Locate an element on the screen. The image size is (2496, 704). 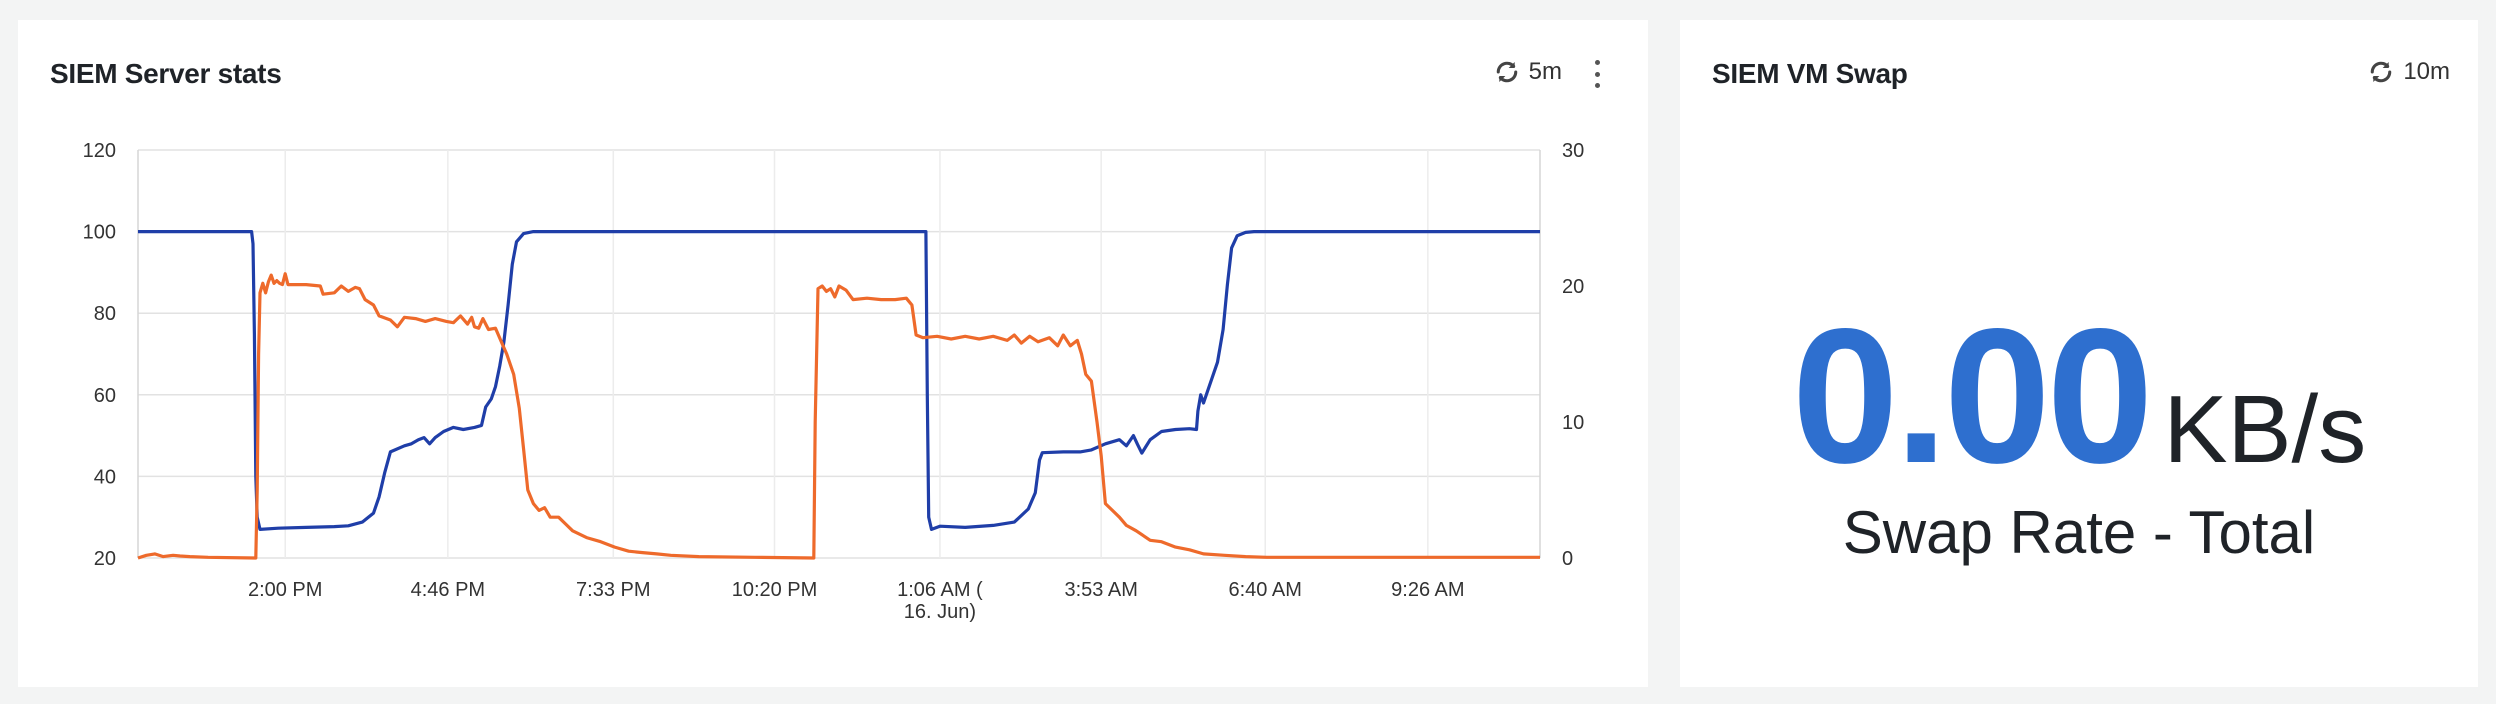
swap-rate-value: 0.00 KB/s is located at coordinates (2079, 396).